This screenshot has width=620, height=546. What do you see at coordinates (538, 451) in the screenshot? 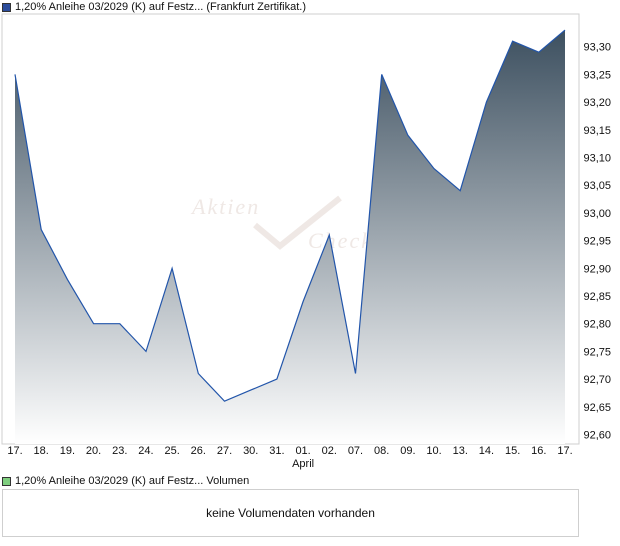
I see `x-tick-label: 16.` at bounding box center [538, 451].